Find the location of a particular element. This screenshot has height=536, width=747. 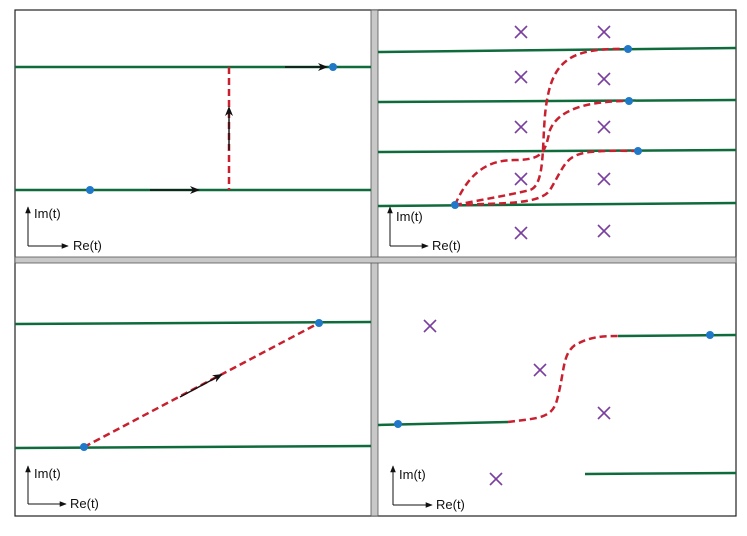

contour-line-right-lower is located at coordinates (660, 473).